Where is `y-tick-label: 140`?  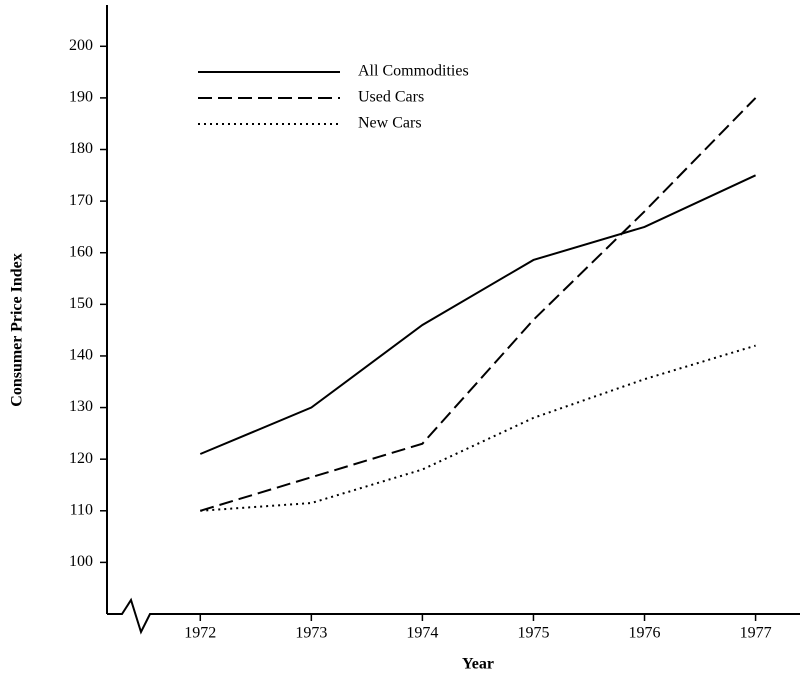 y-tick-label: 140 is located at coordinates (81, 355).